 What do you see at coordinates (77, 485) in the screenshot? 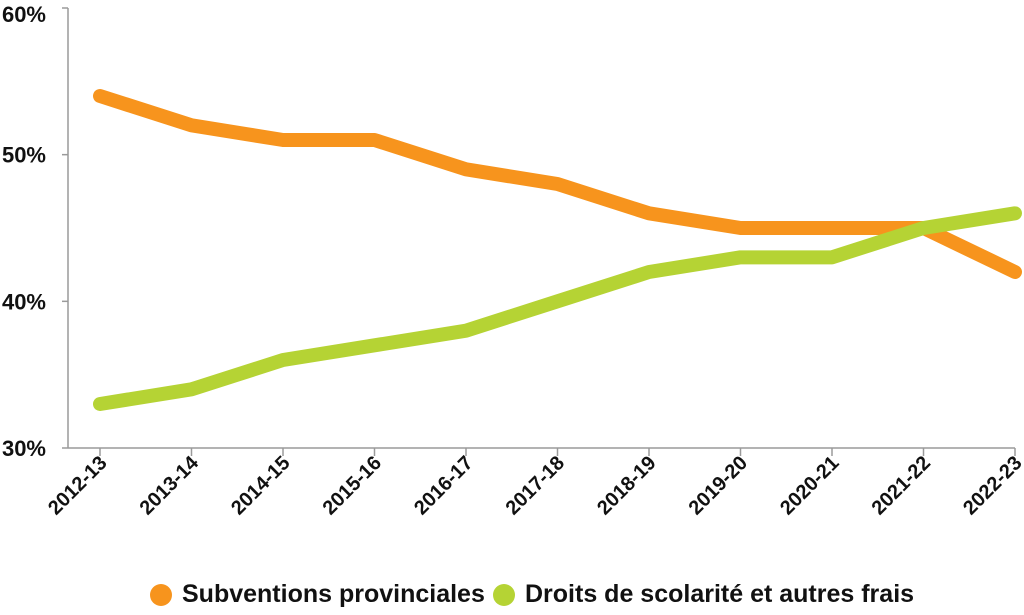
I see `x-tick-label: 2012-13` at bounding box center [77, 485].